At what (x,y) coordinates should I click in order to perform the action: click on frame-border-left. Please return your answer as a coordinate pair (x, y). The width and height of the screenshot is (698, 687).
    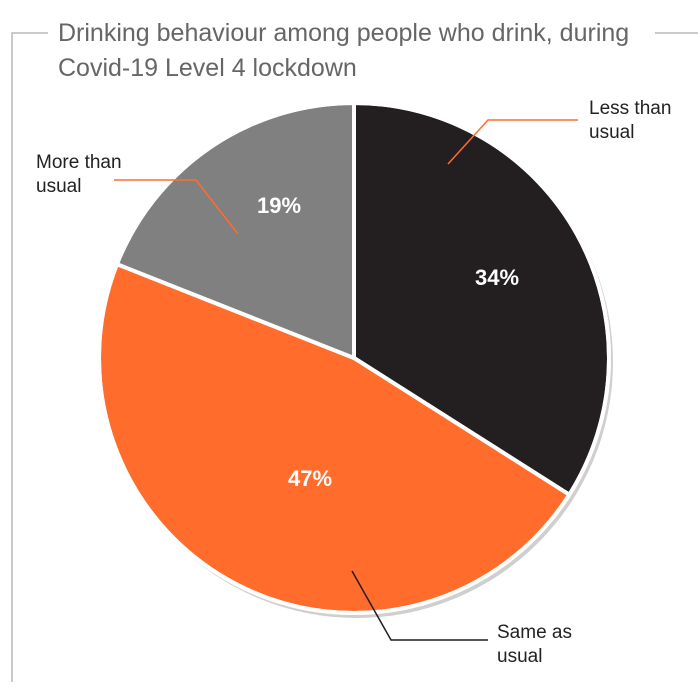
    Looking at the image, I should click on (29, 357).